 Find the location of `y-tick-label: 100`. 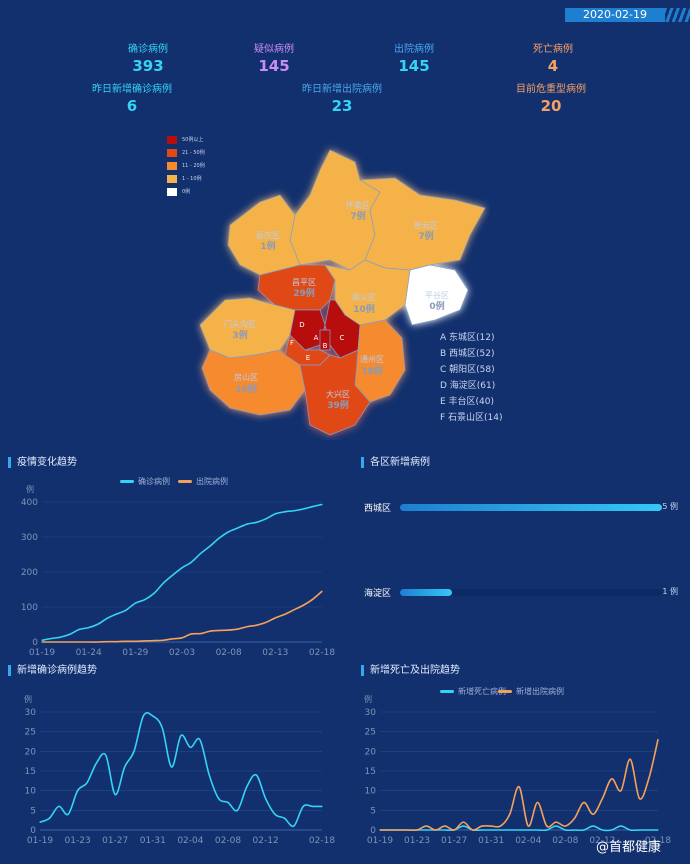

y-tick-label: 100 is located at coordinates (29, 608).